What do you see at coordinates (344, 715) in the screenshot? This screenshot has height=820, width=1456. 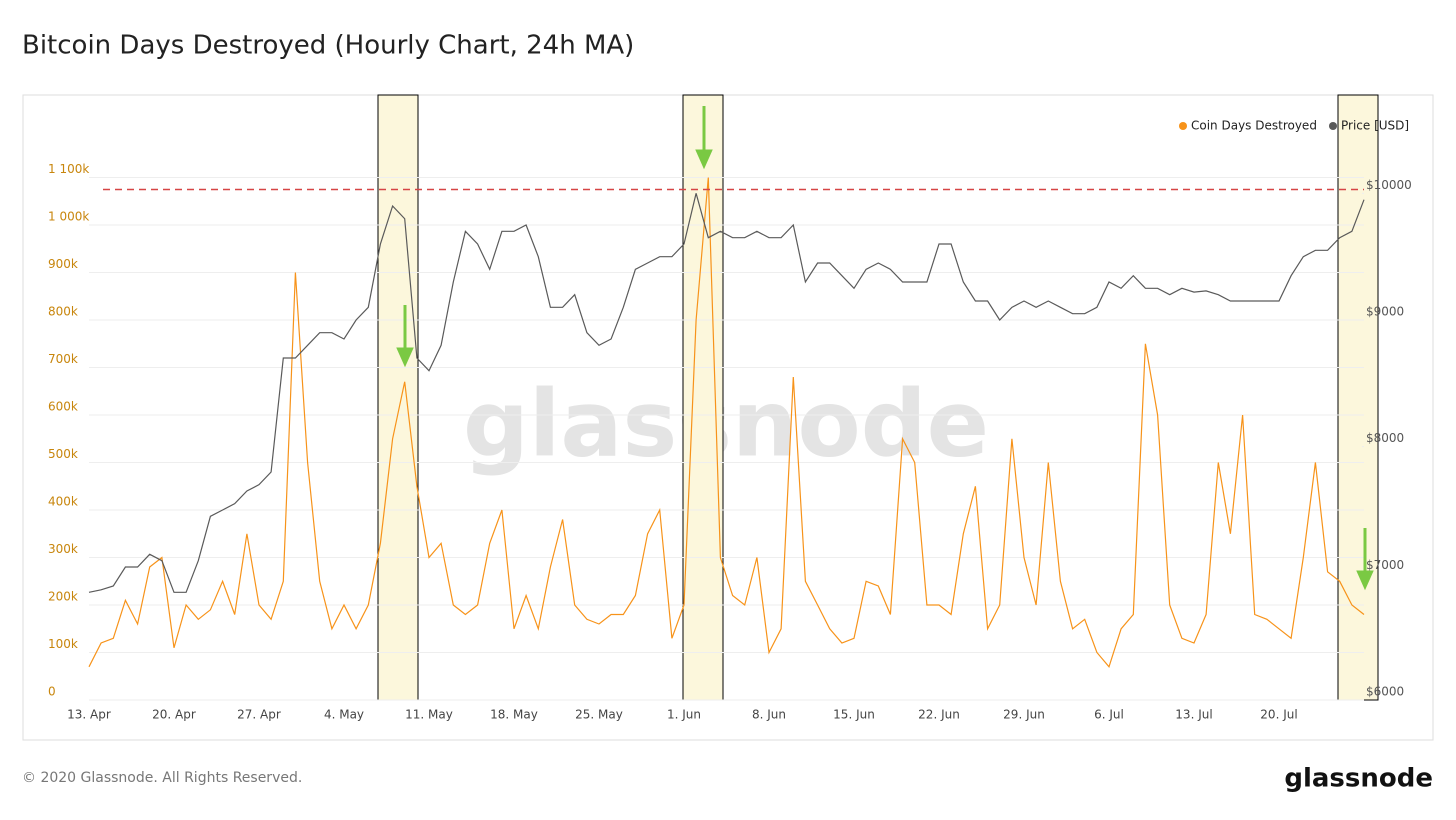 I see `x-tick-label: 4. May` at bounding box center [344, 715].